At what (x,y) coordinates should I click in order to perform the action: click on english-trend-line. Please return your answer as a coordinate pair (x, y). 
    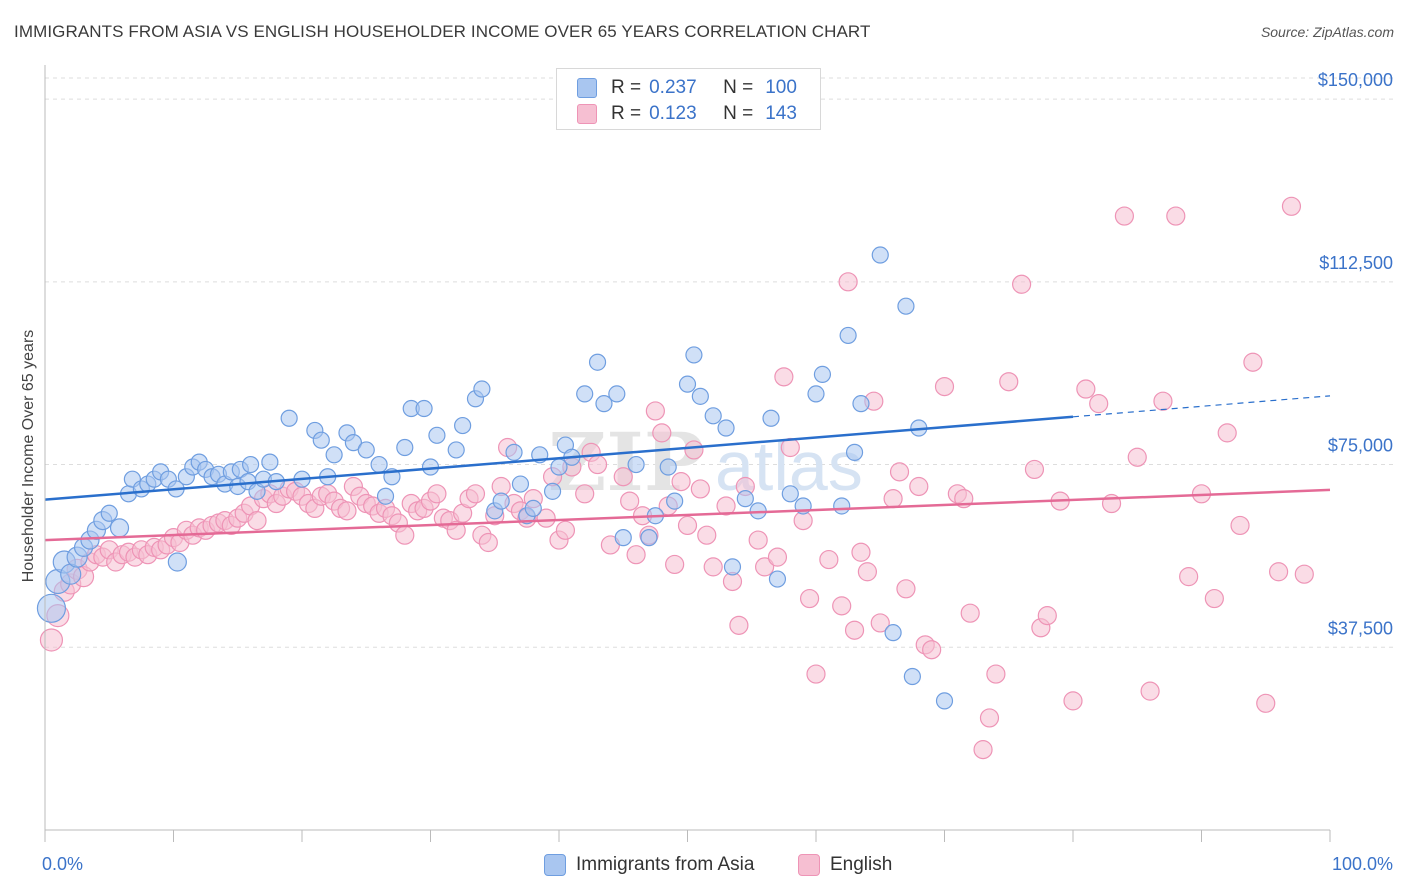
    Looking at the image, I should click on (687, 515).